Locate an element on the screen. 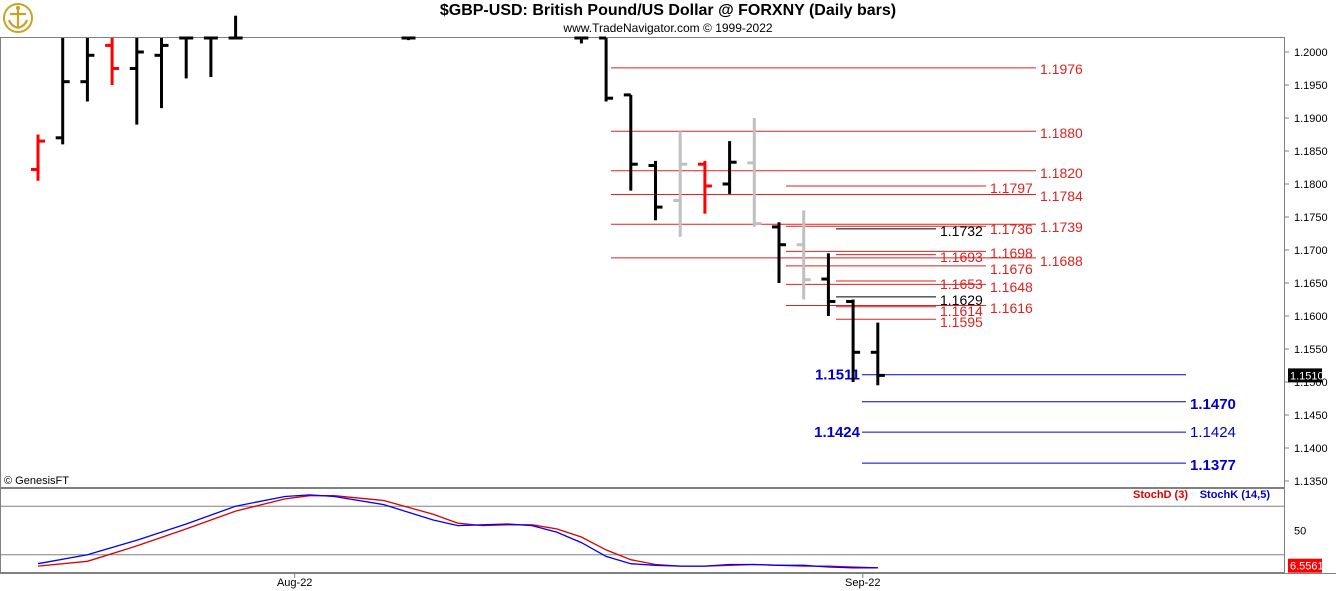 This screenshot has height=591, width=1336. last-price-marker is located at coordinates (1305, 375).